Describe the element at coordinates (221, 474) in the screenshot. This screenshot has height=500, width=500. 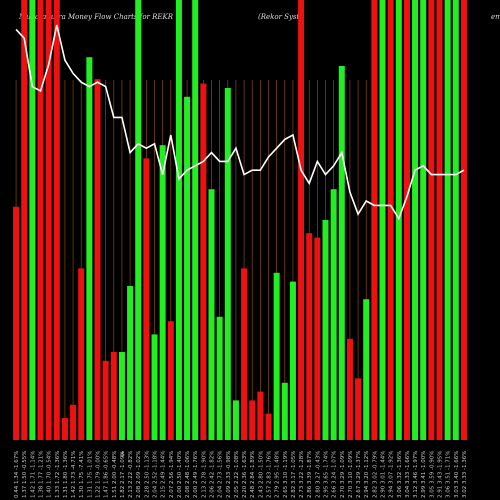
I see `x-tick-label: 2.04 2.73 -1.56%` at that location.